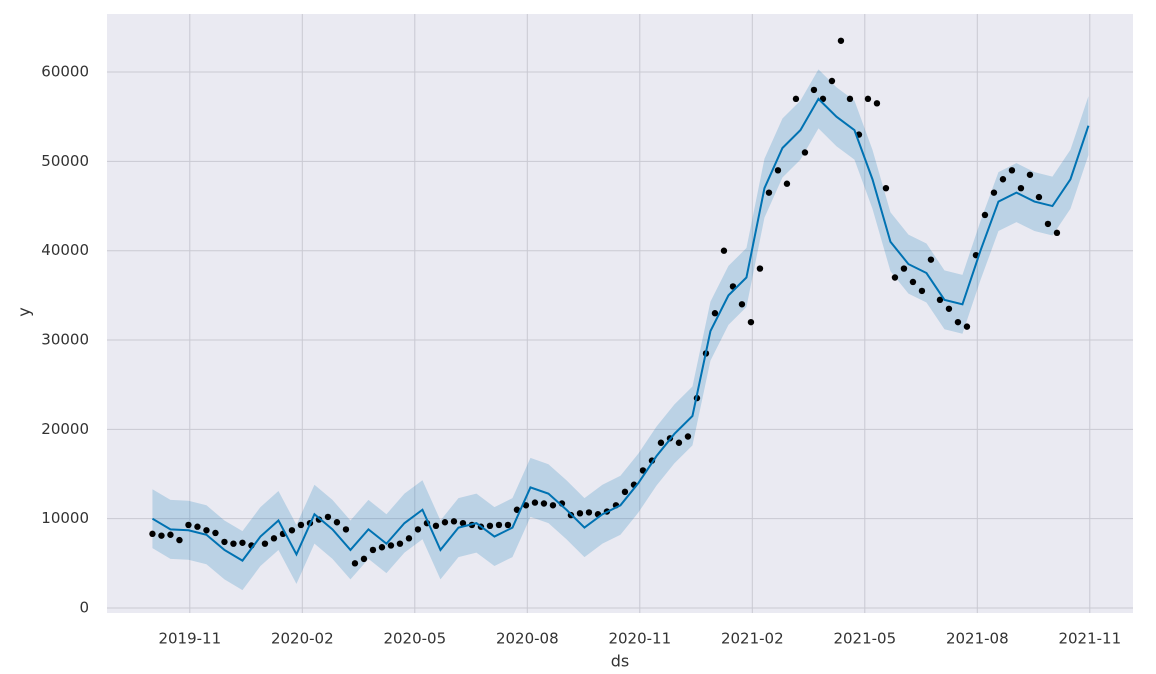  Describe the element at coordinates (977, 639) in the screenshot. I see `x-tick-label: 2021-08` at that location.